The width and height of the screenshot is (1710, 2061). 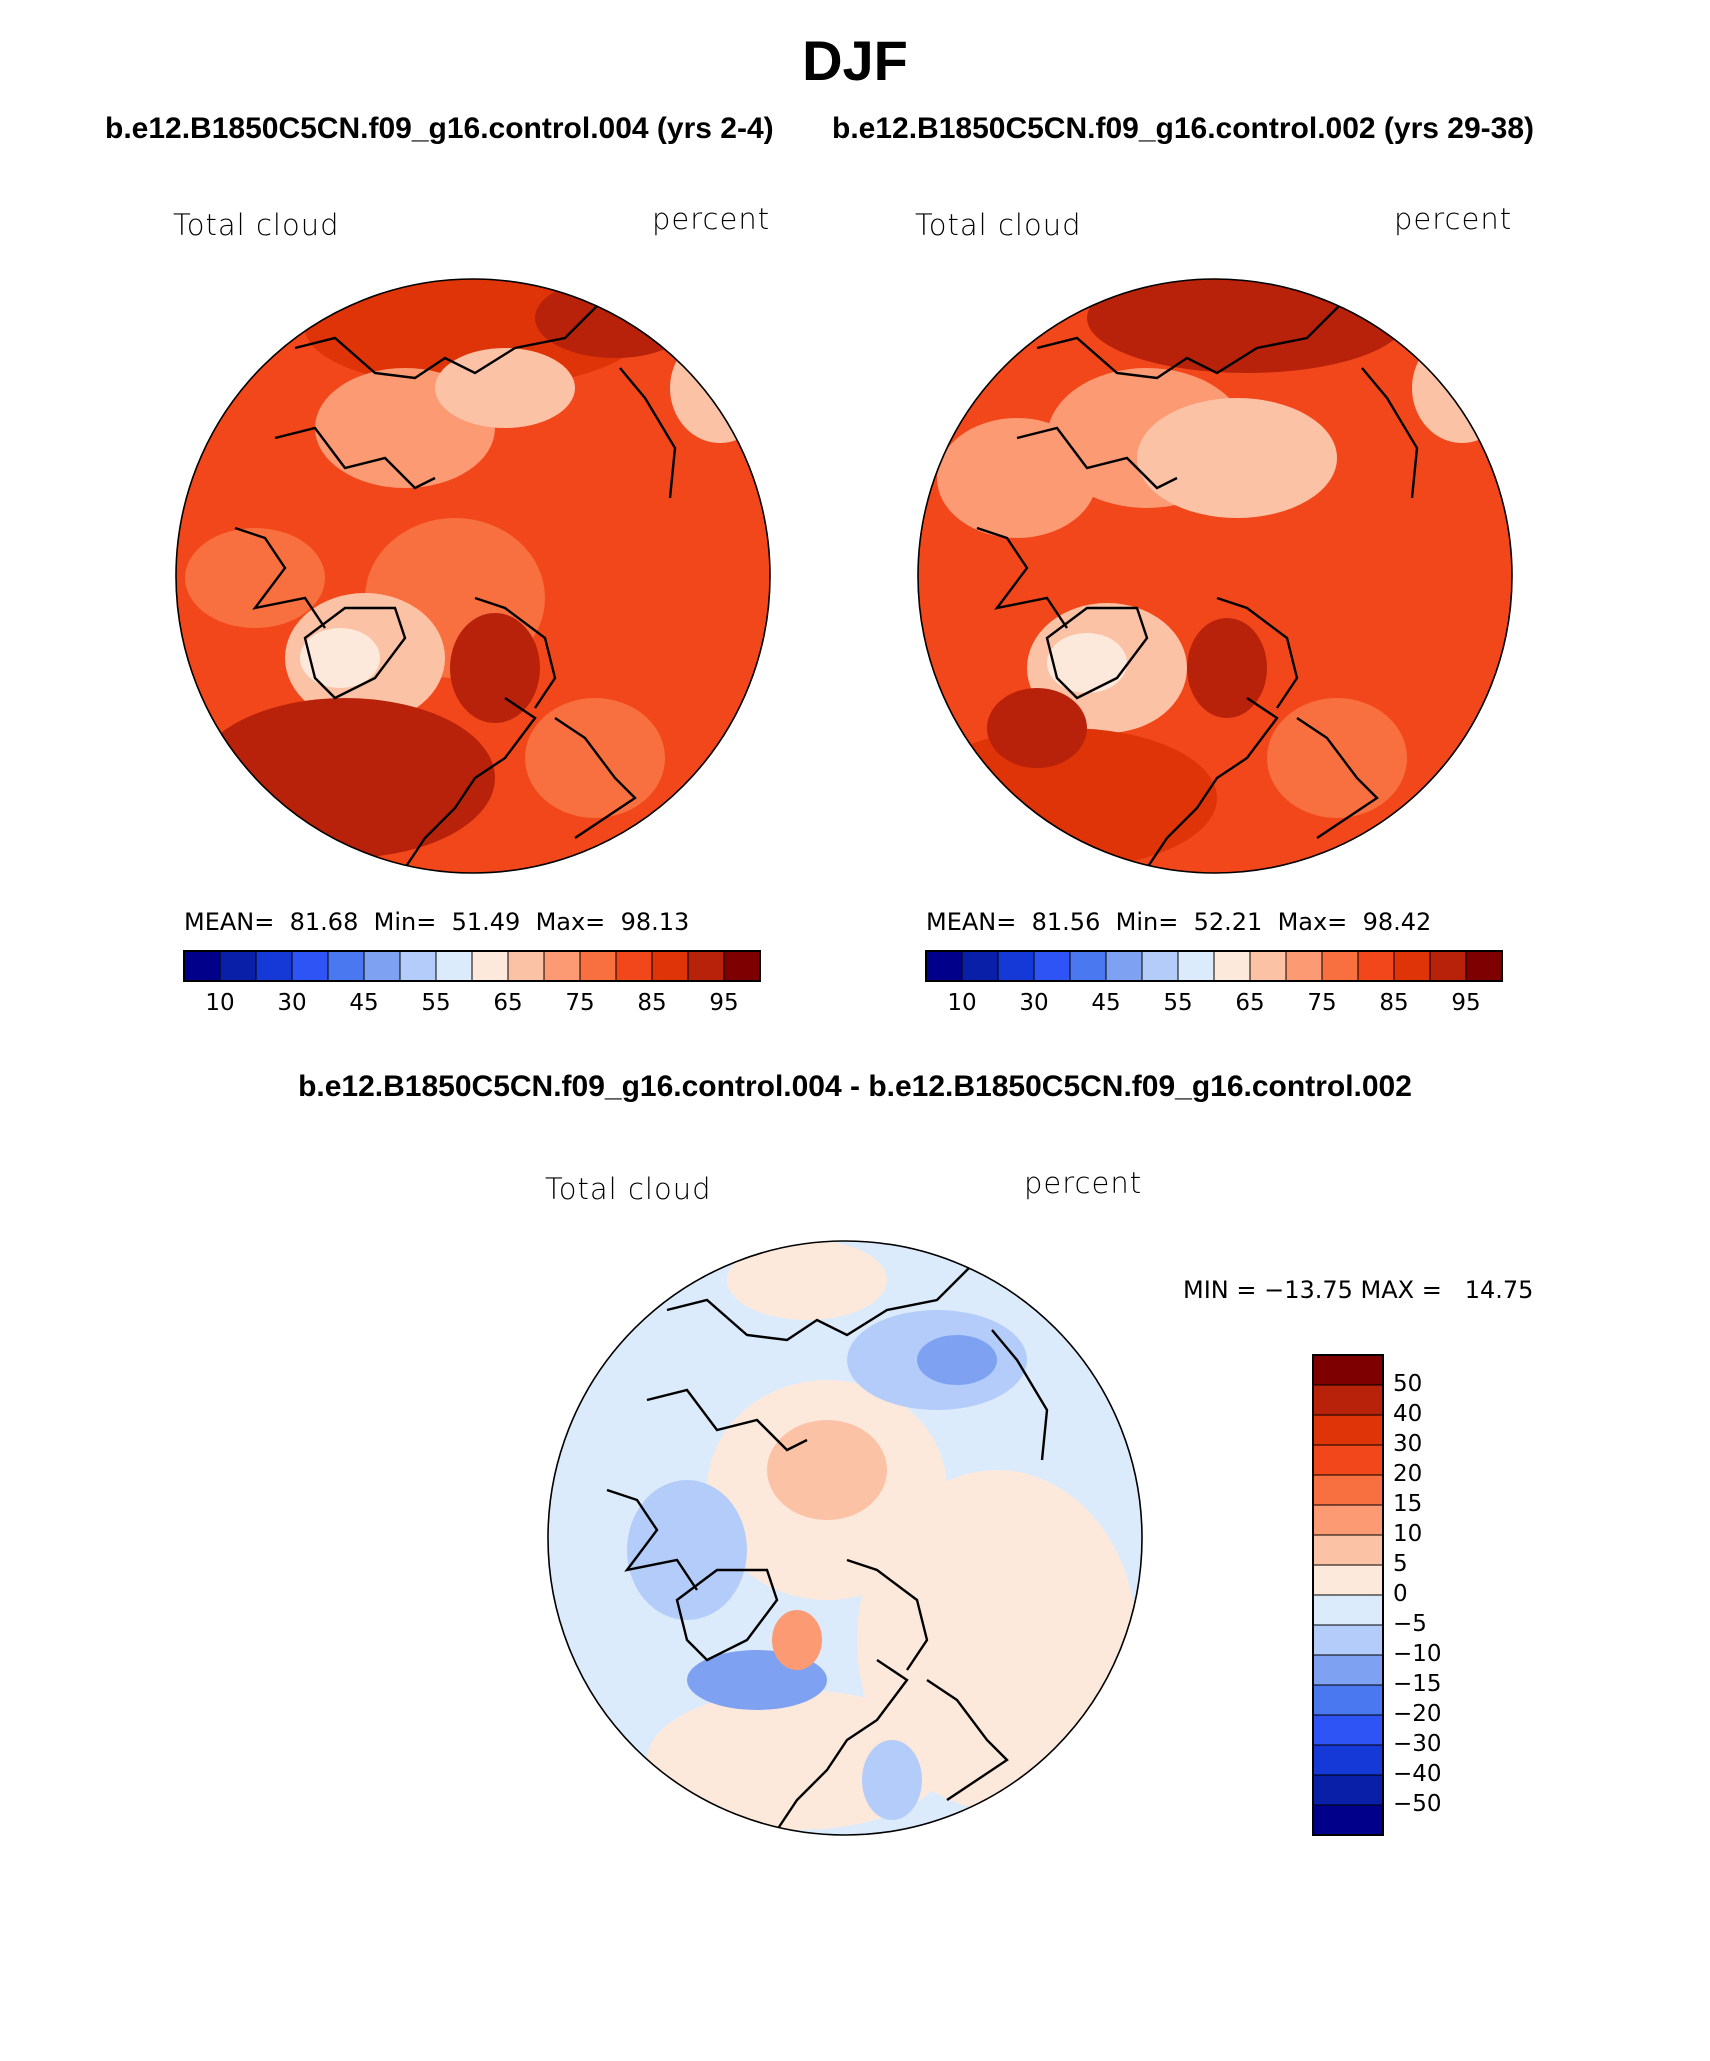 I want to click on left-stats-line: MEAN= 81.68 Min= 51.49 Max= 98.13, so click(x=436, y=922).